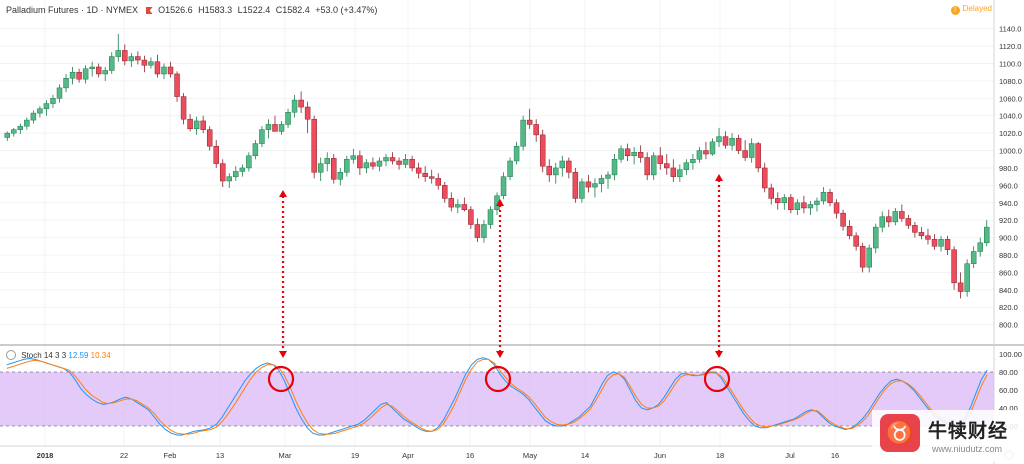  Describe the element at coordinates (100, 355) in the screenshot. I see `stoch-d-value: 10.34` at that location.